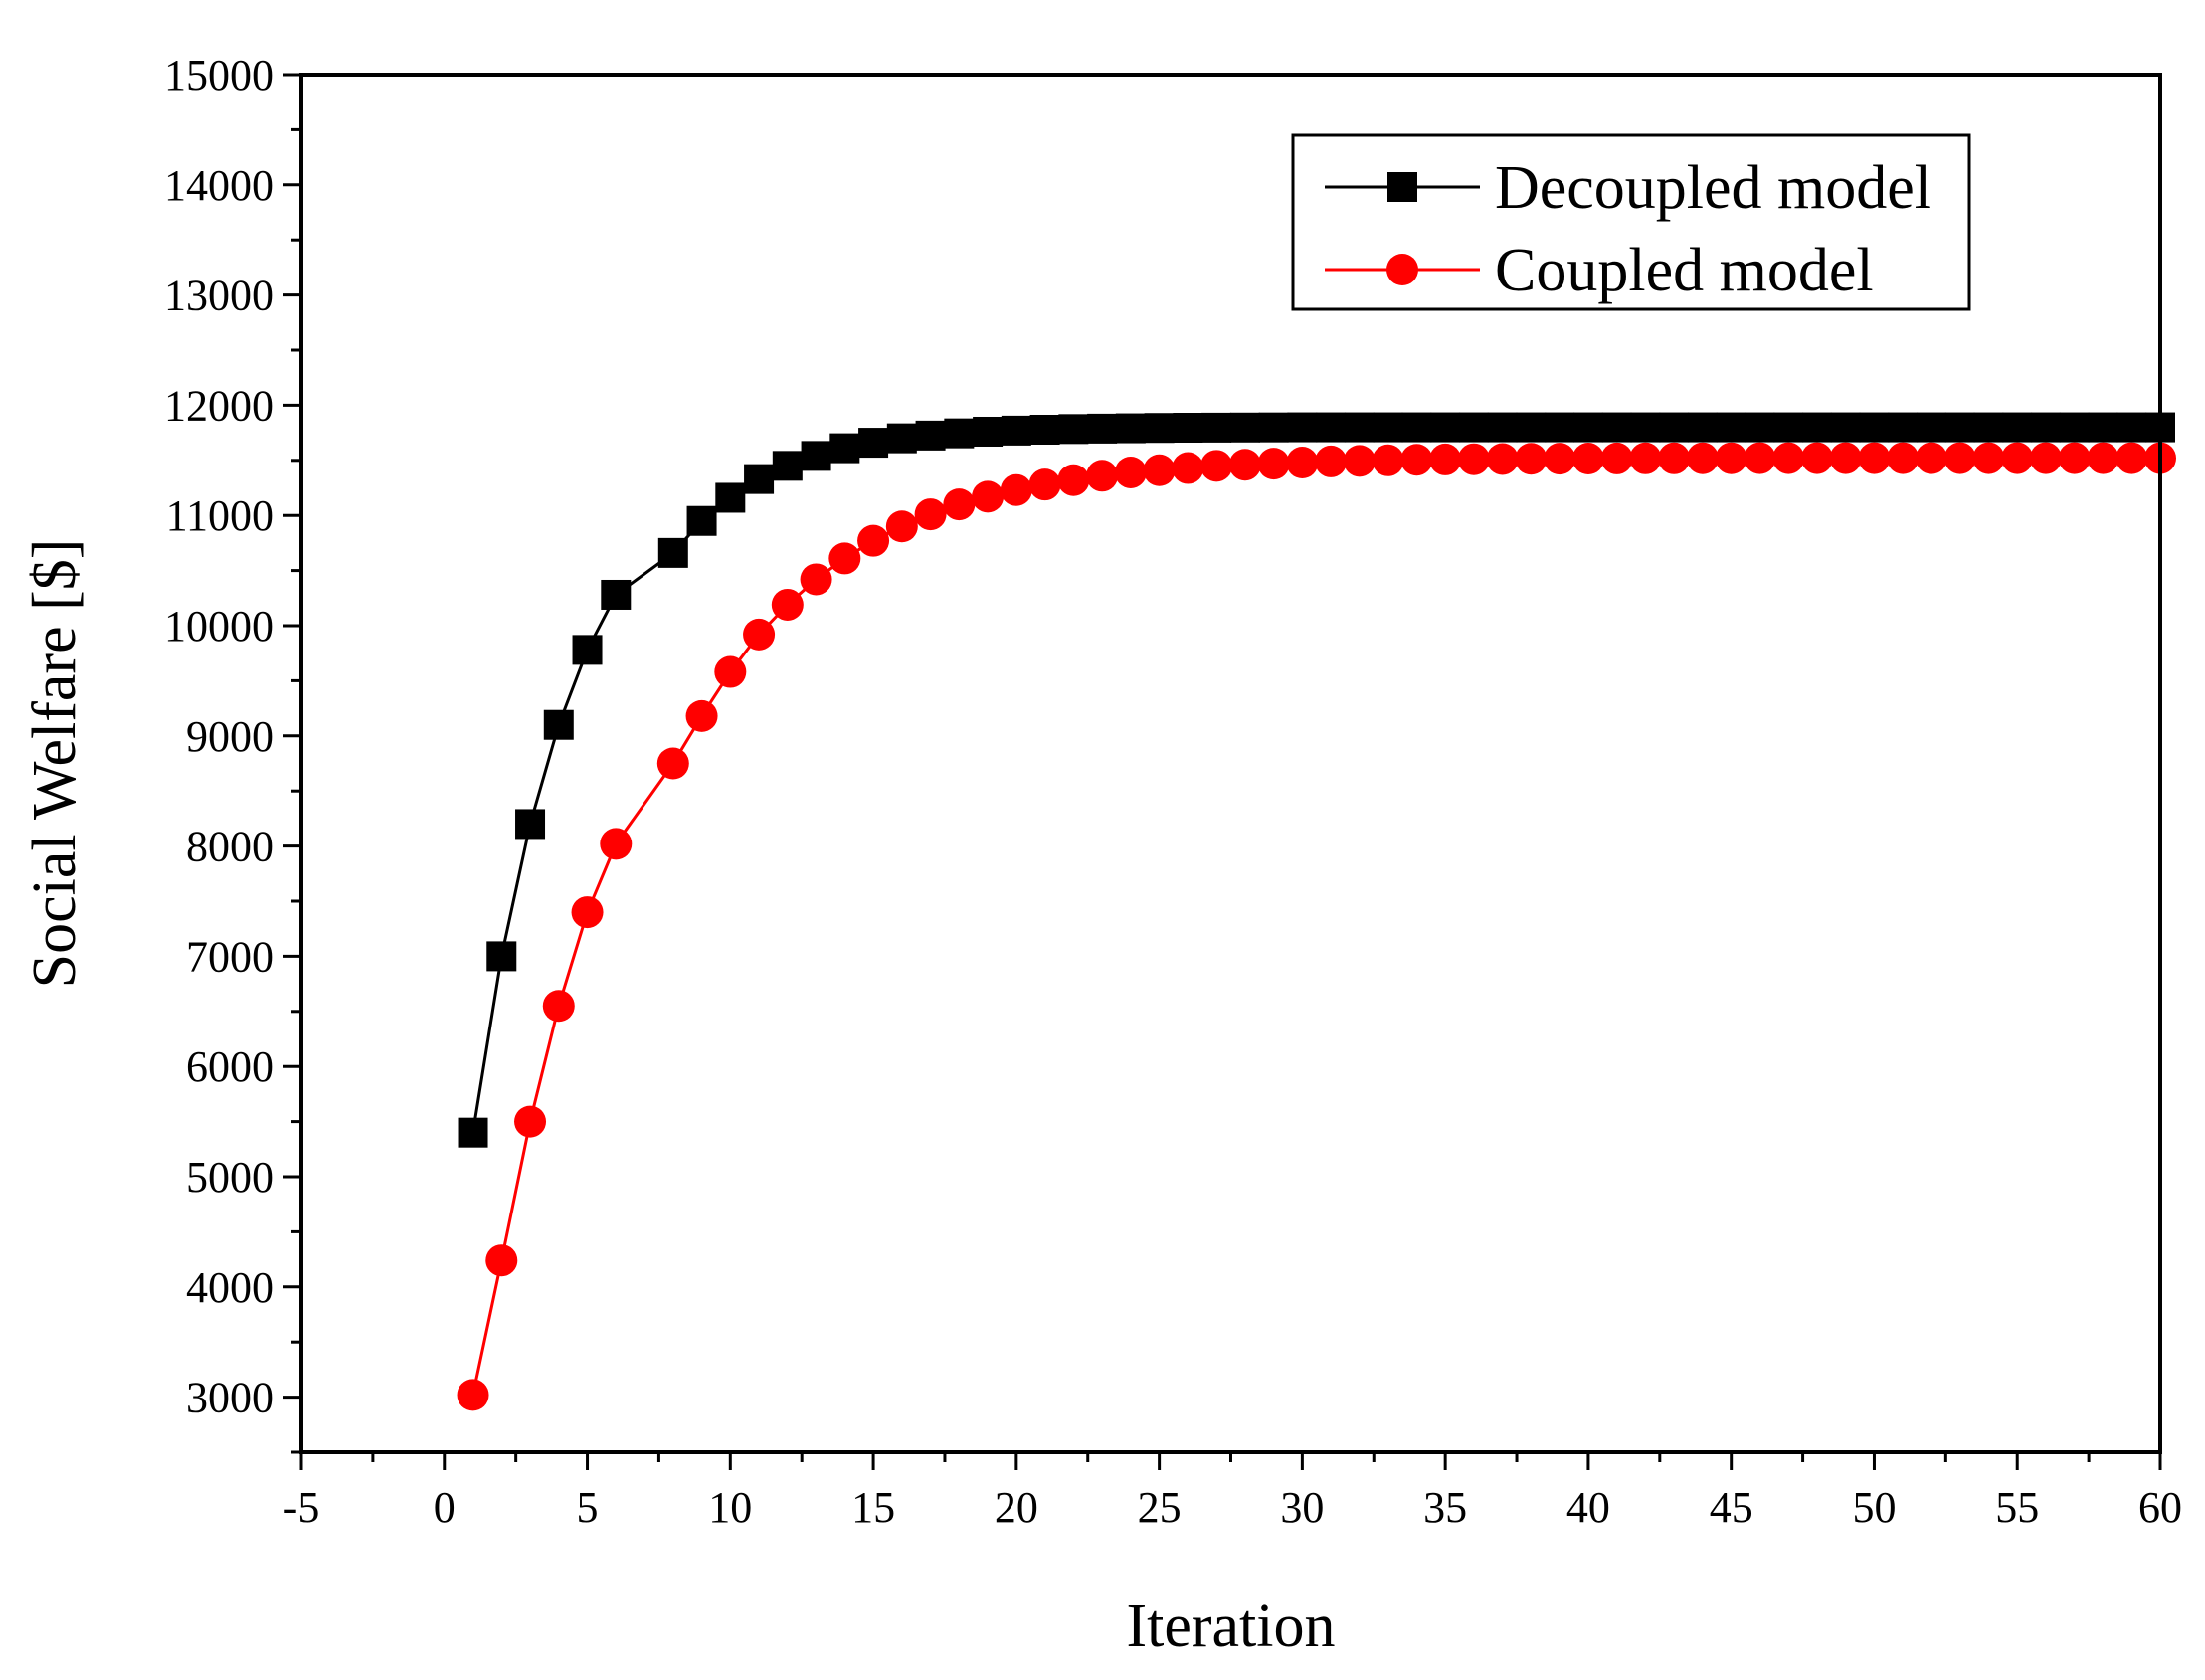 The image size is (2205, 1680). What do you see at coordinates (219, 185) in the screenshot?
I see `y-tick-label: 14000` at bounding box center [219, 185].